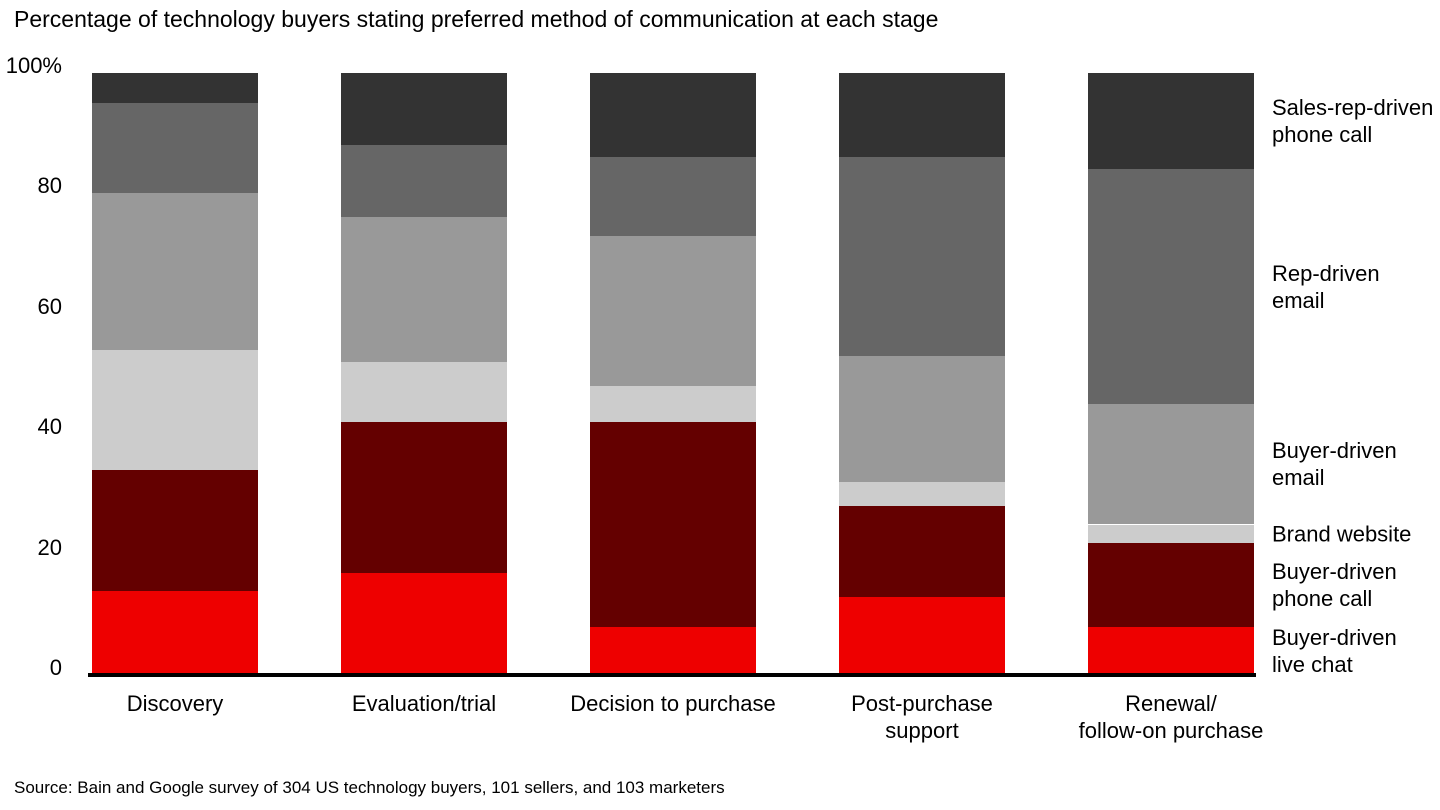 This screenshot has width=1440, height=810. I want to click on legend-label-rep-driven-email: Rep-driven email, so click(1326, 286).